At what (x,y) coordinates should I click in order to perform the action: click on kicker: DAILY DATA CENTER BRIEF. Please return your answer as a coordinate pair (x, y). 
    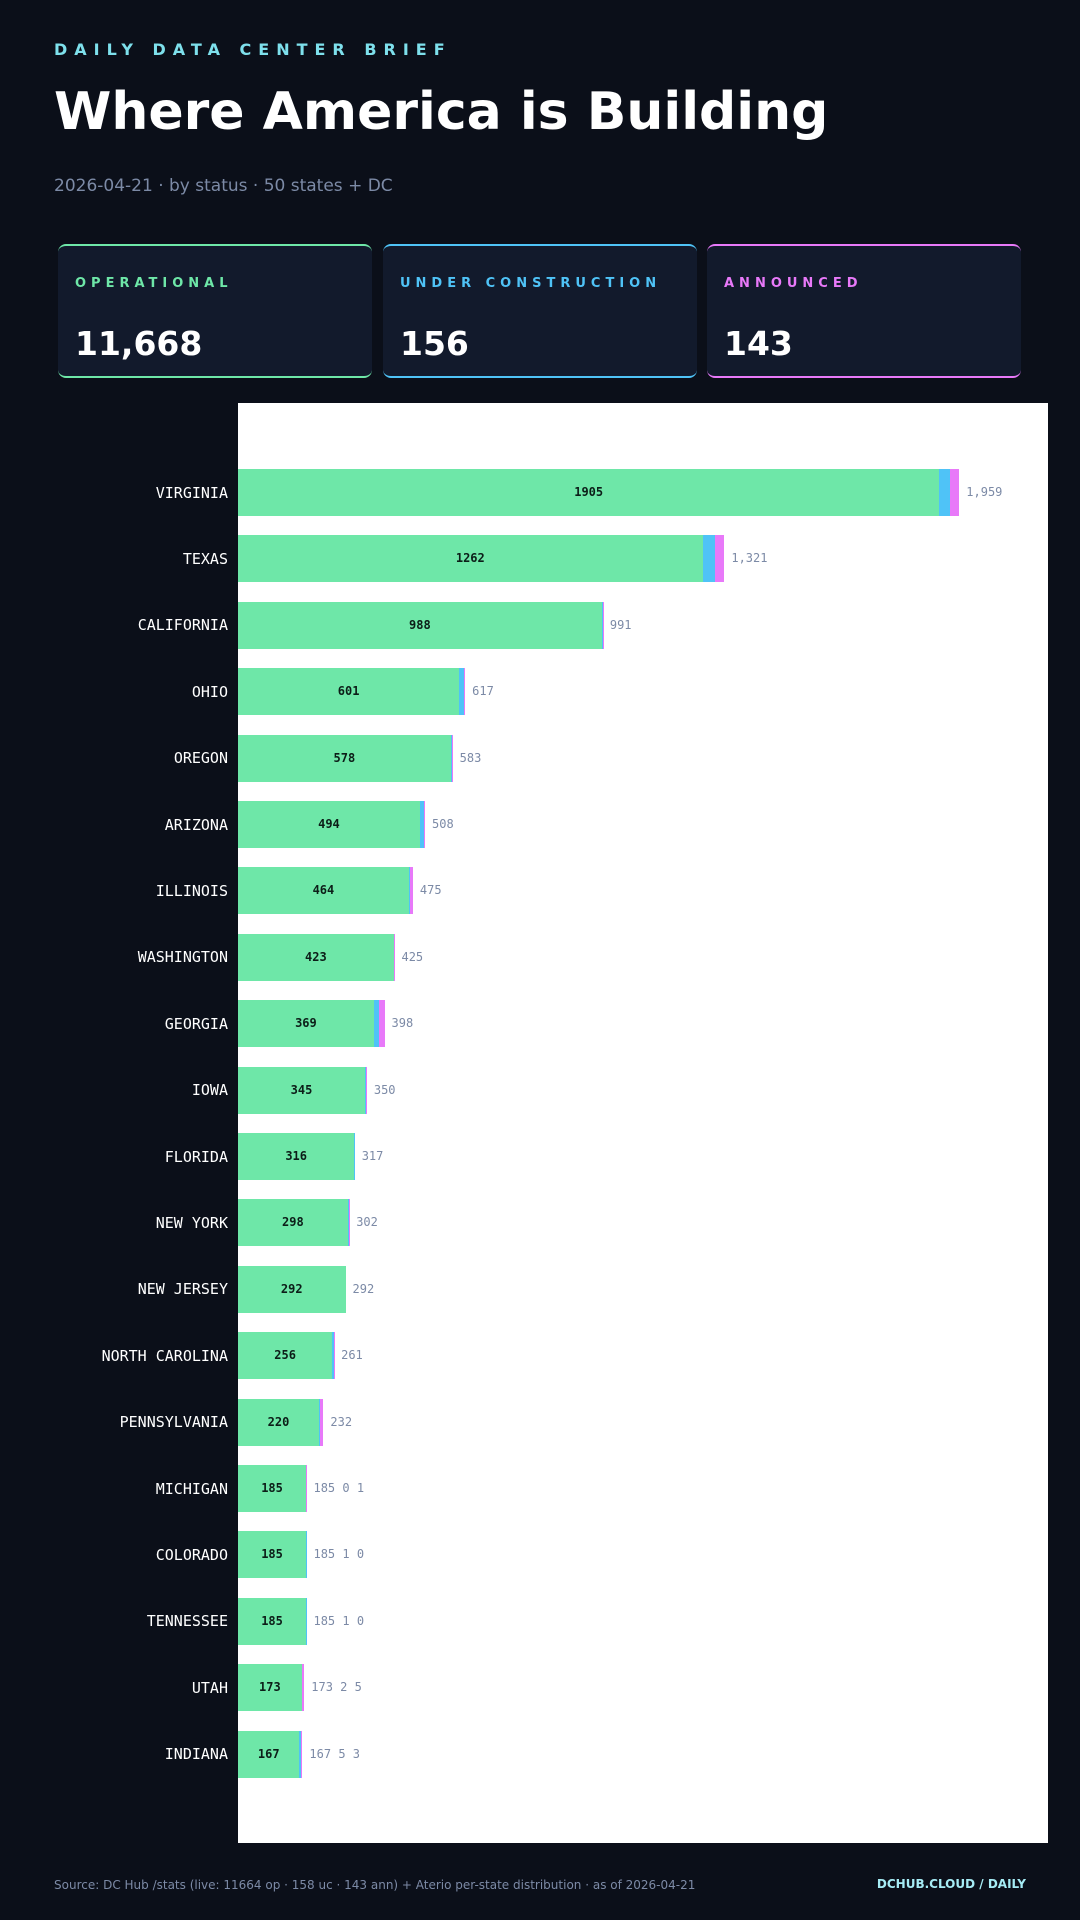
    Looking at the image, I should click on (253, 49).